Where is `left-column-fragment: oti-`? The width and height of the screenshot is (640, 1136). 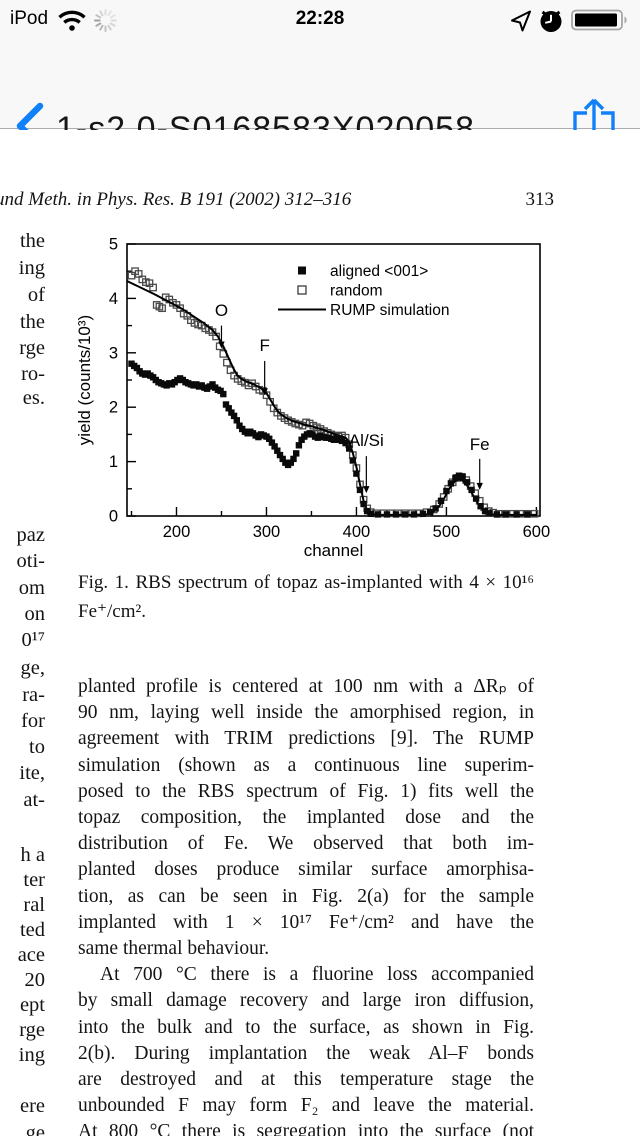 left-column-fragment: oti- is located at coordinates (30, 561).